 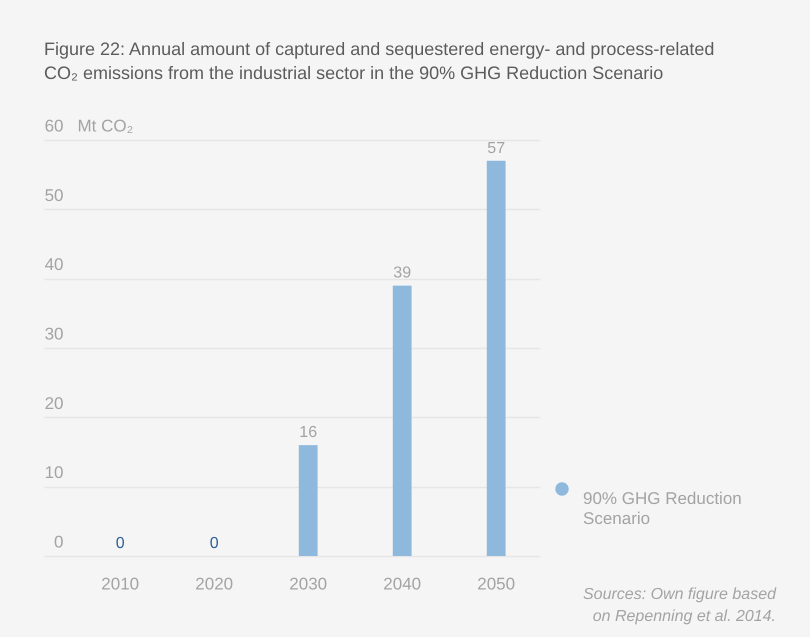 What do you see at coordinates (214, 584) in the screenshot?
I see `x-tick-label: 2020` at bounding box center [214, 584].